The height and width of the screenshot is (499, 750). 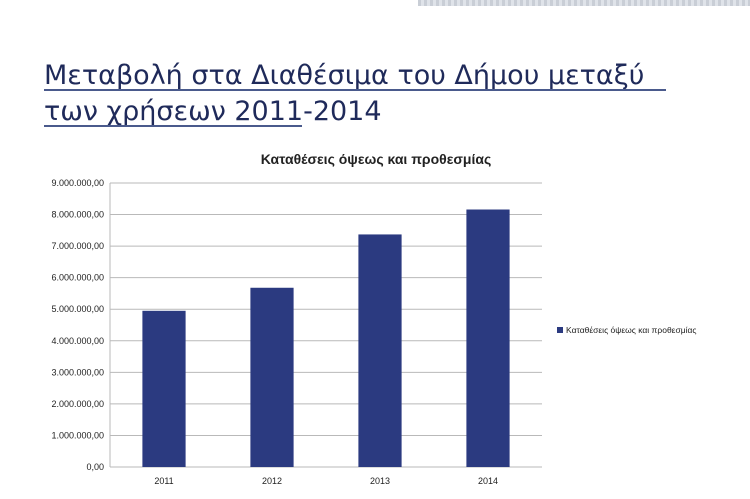 What do you see at coordinates (488, 481) in the screenshot?
I see `x-tick-label: 2014` at bounding box center [488, 481].